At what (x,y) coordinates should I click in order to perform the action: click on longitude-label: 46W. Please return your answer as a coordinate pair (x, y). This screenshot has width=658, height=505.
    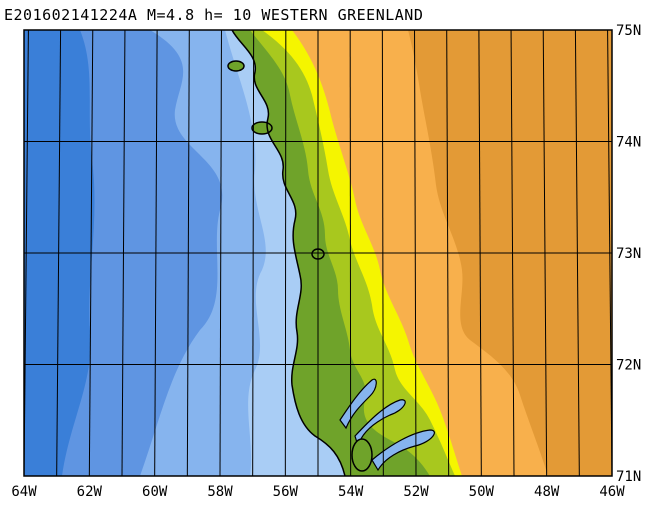
    Looking at the image, I should click on (612, 492).